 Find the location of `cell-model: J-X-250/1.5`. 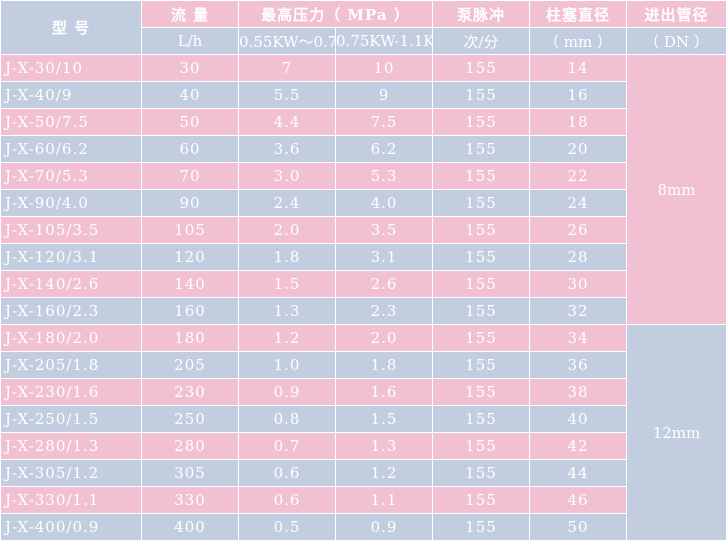

cell-model: J-X-250/1.5 is located at coordinates (71, 419).